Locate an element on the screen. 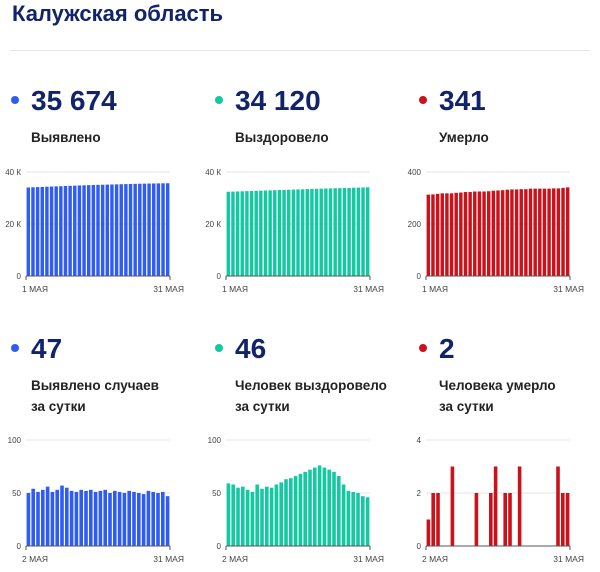 This screenshot has width=600, height=572. chart-recovered-daily: 0 50 100 2 МАЯ 31 МАЯ is located at coordinates (296, 500).